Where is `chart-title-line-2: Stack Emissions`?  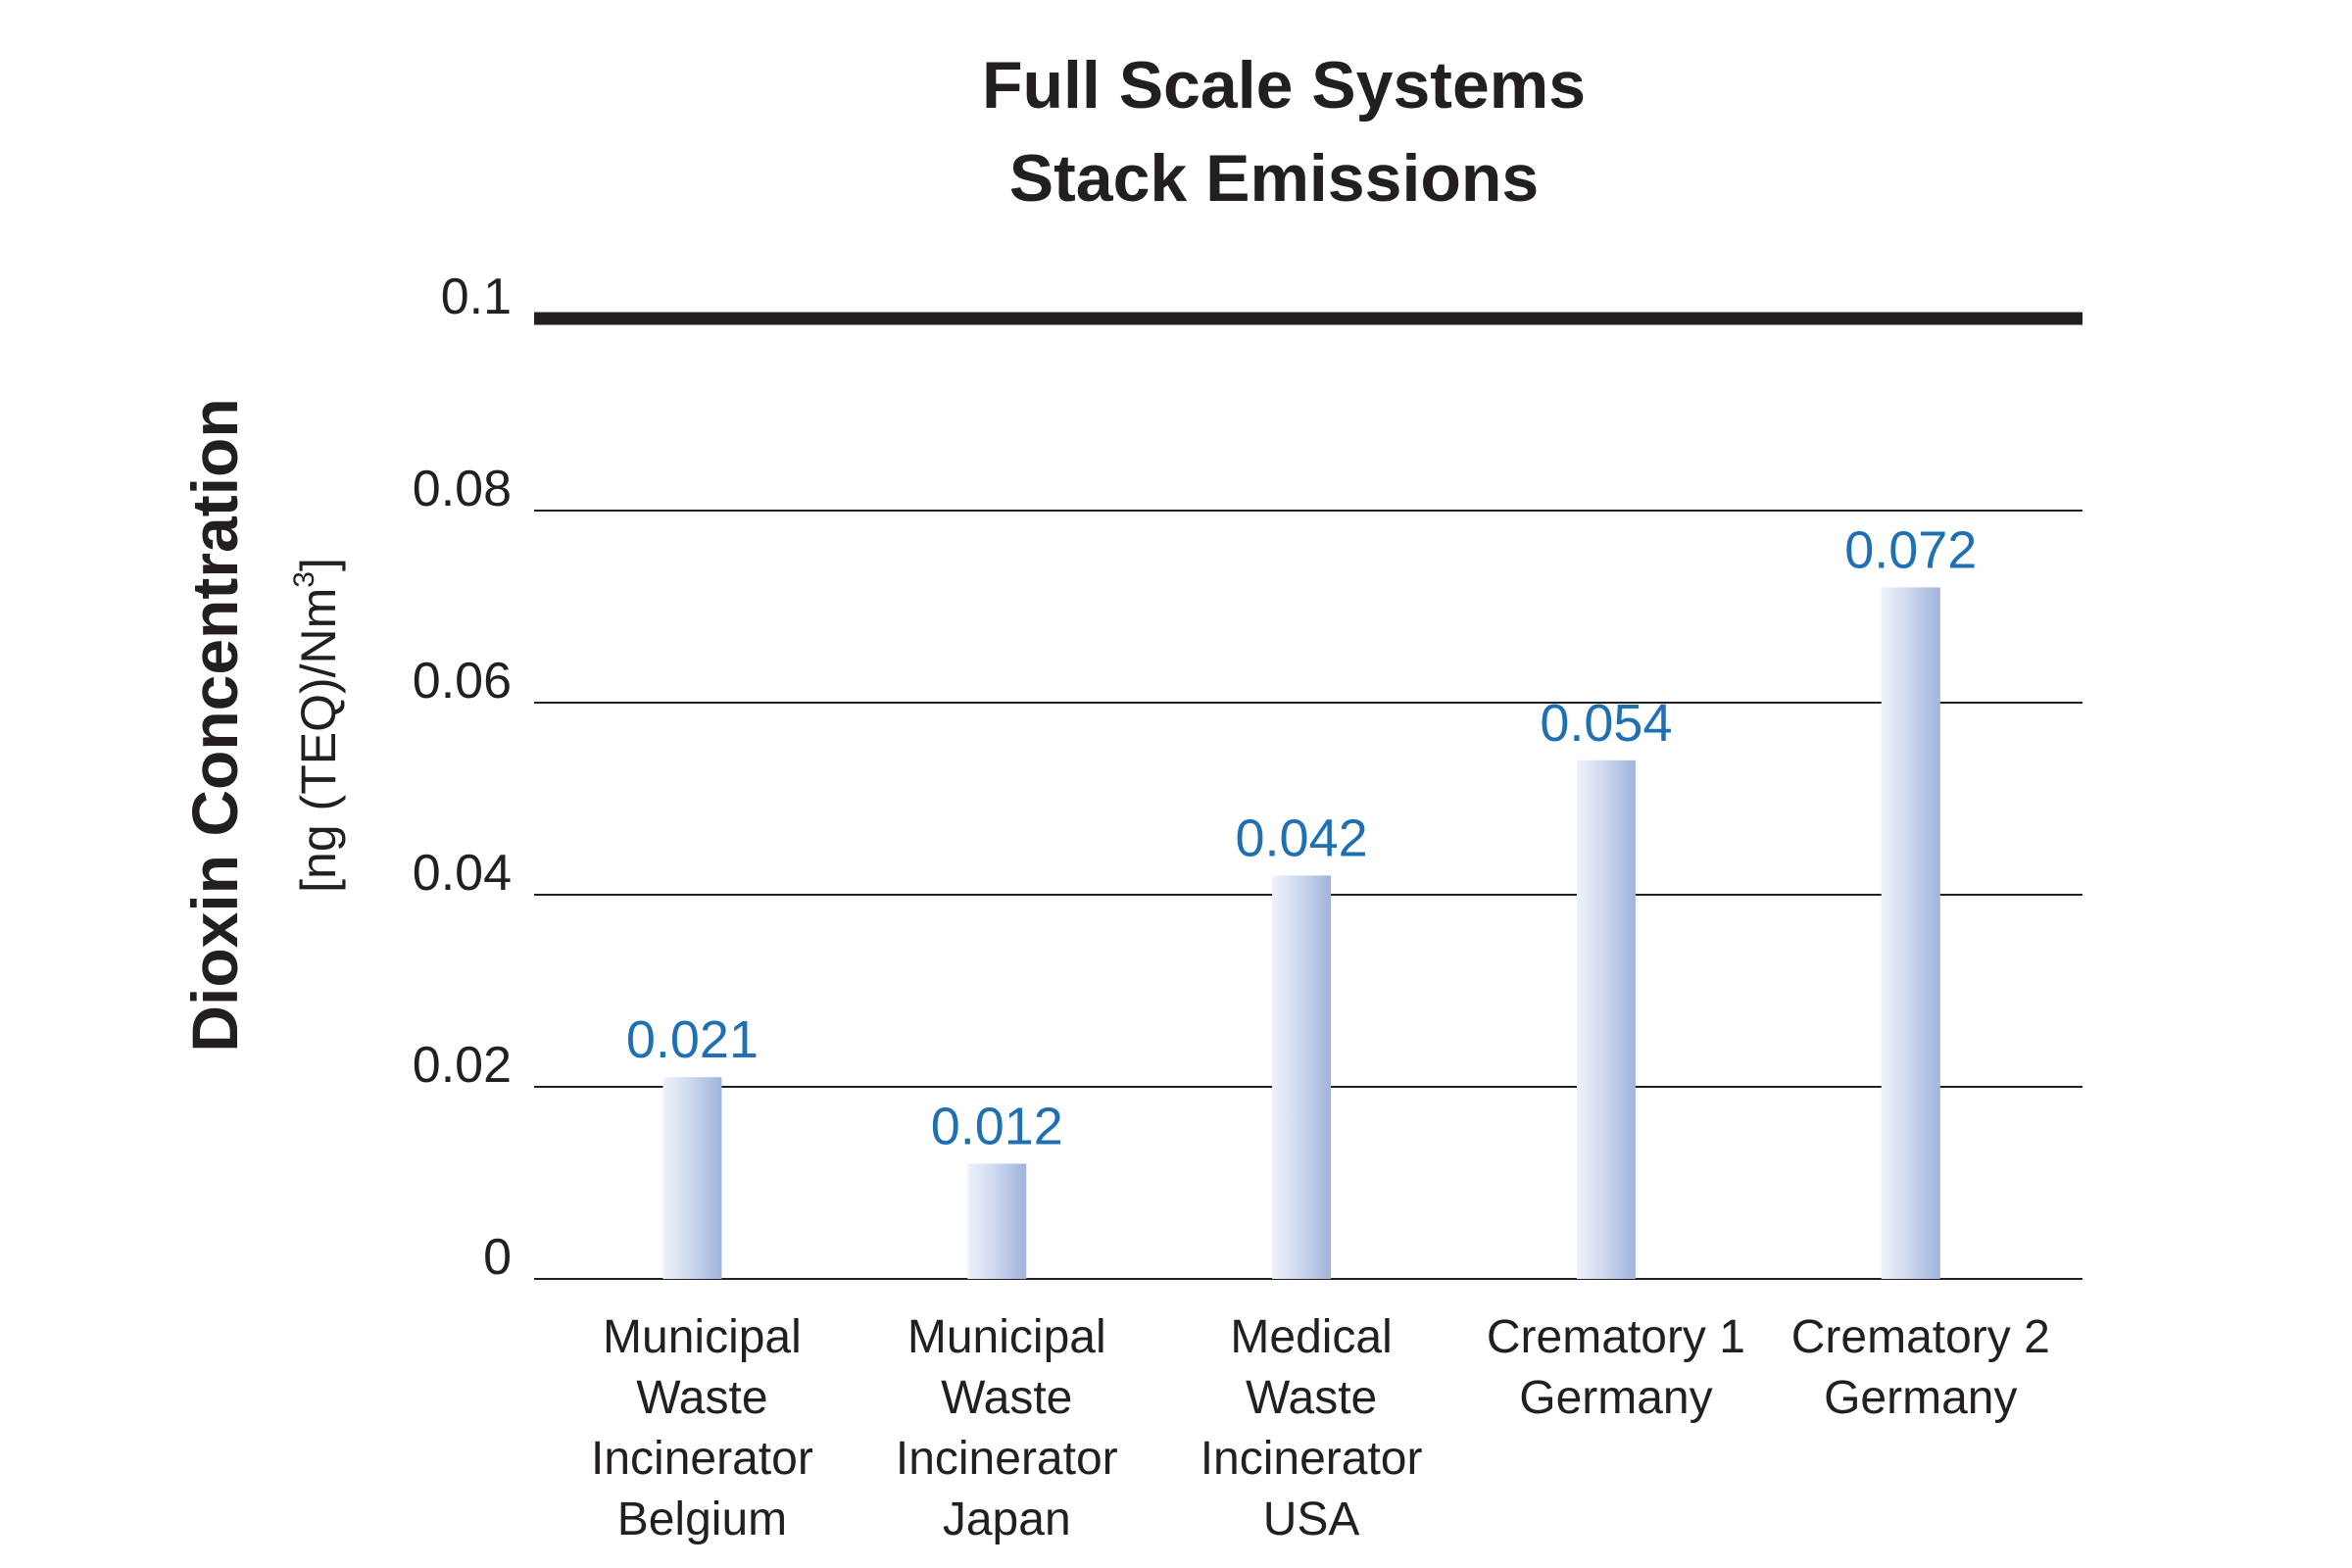 chart-title-line-2: Stack Emissions is located at coordinates (1274, 178).